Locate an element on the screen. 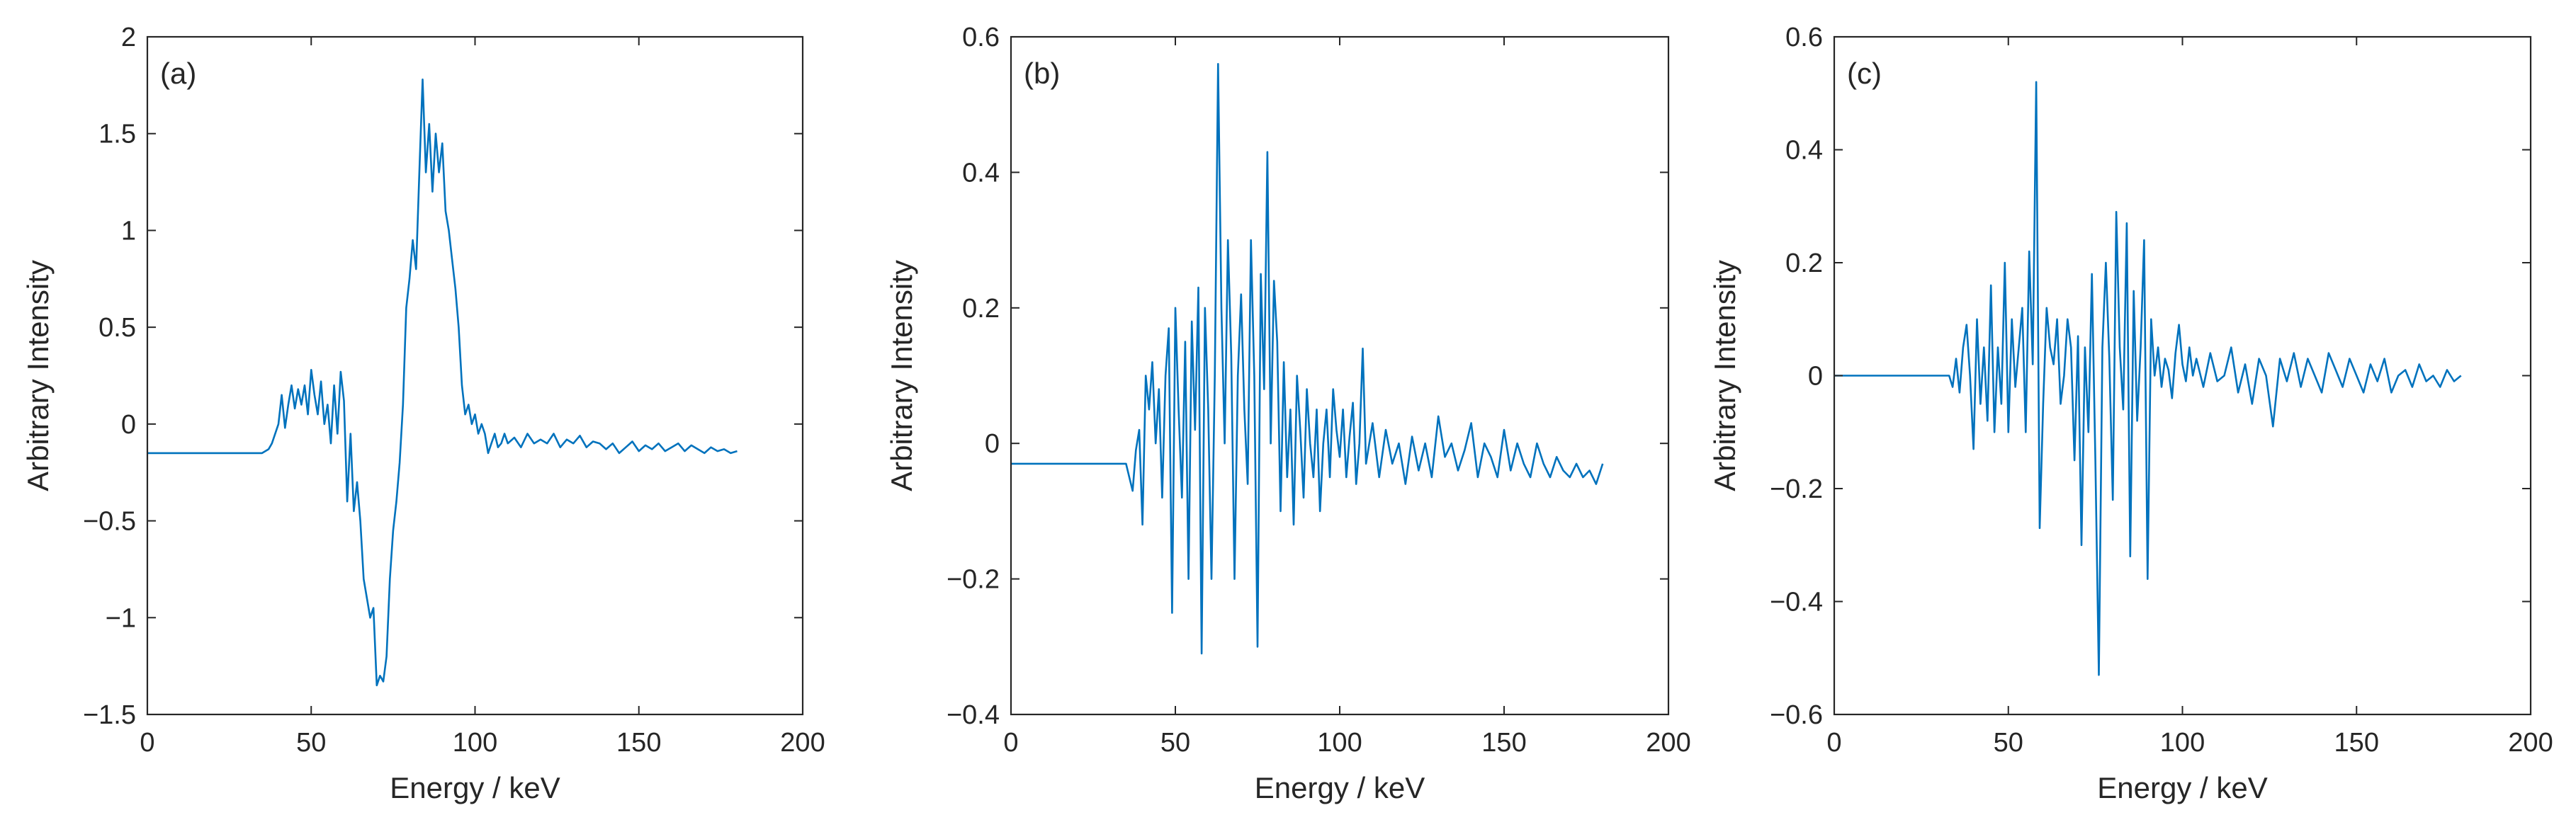 The height and width of the screenshot is (832, 2576). y-tick-label: −1.5 is located at coordinates (109, 715).